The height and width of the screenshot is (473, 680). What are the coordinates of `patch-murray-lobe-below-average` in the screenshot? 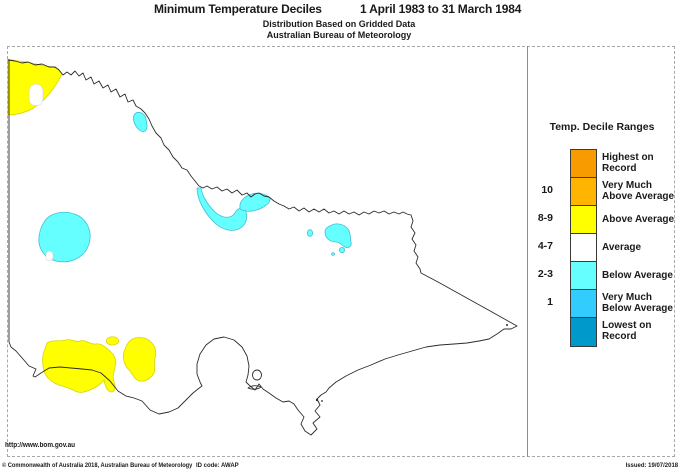 It's located at (255, 202).